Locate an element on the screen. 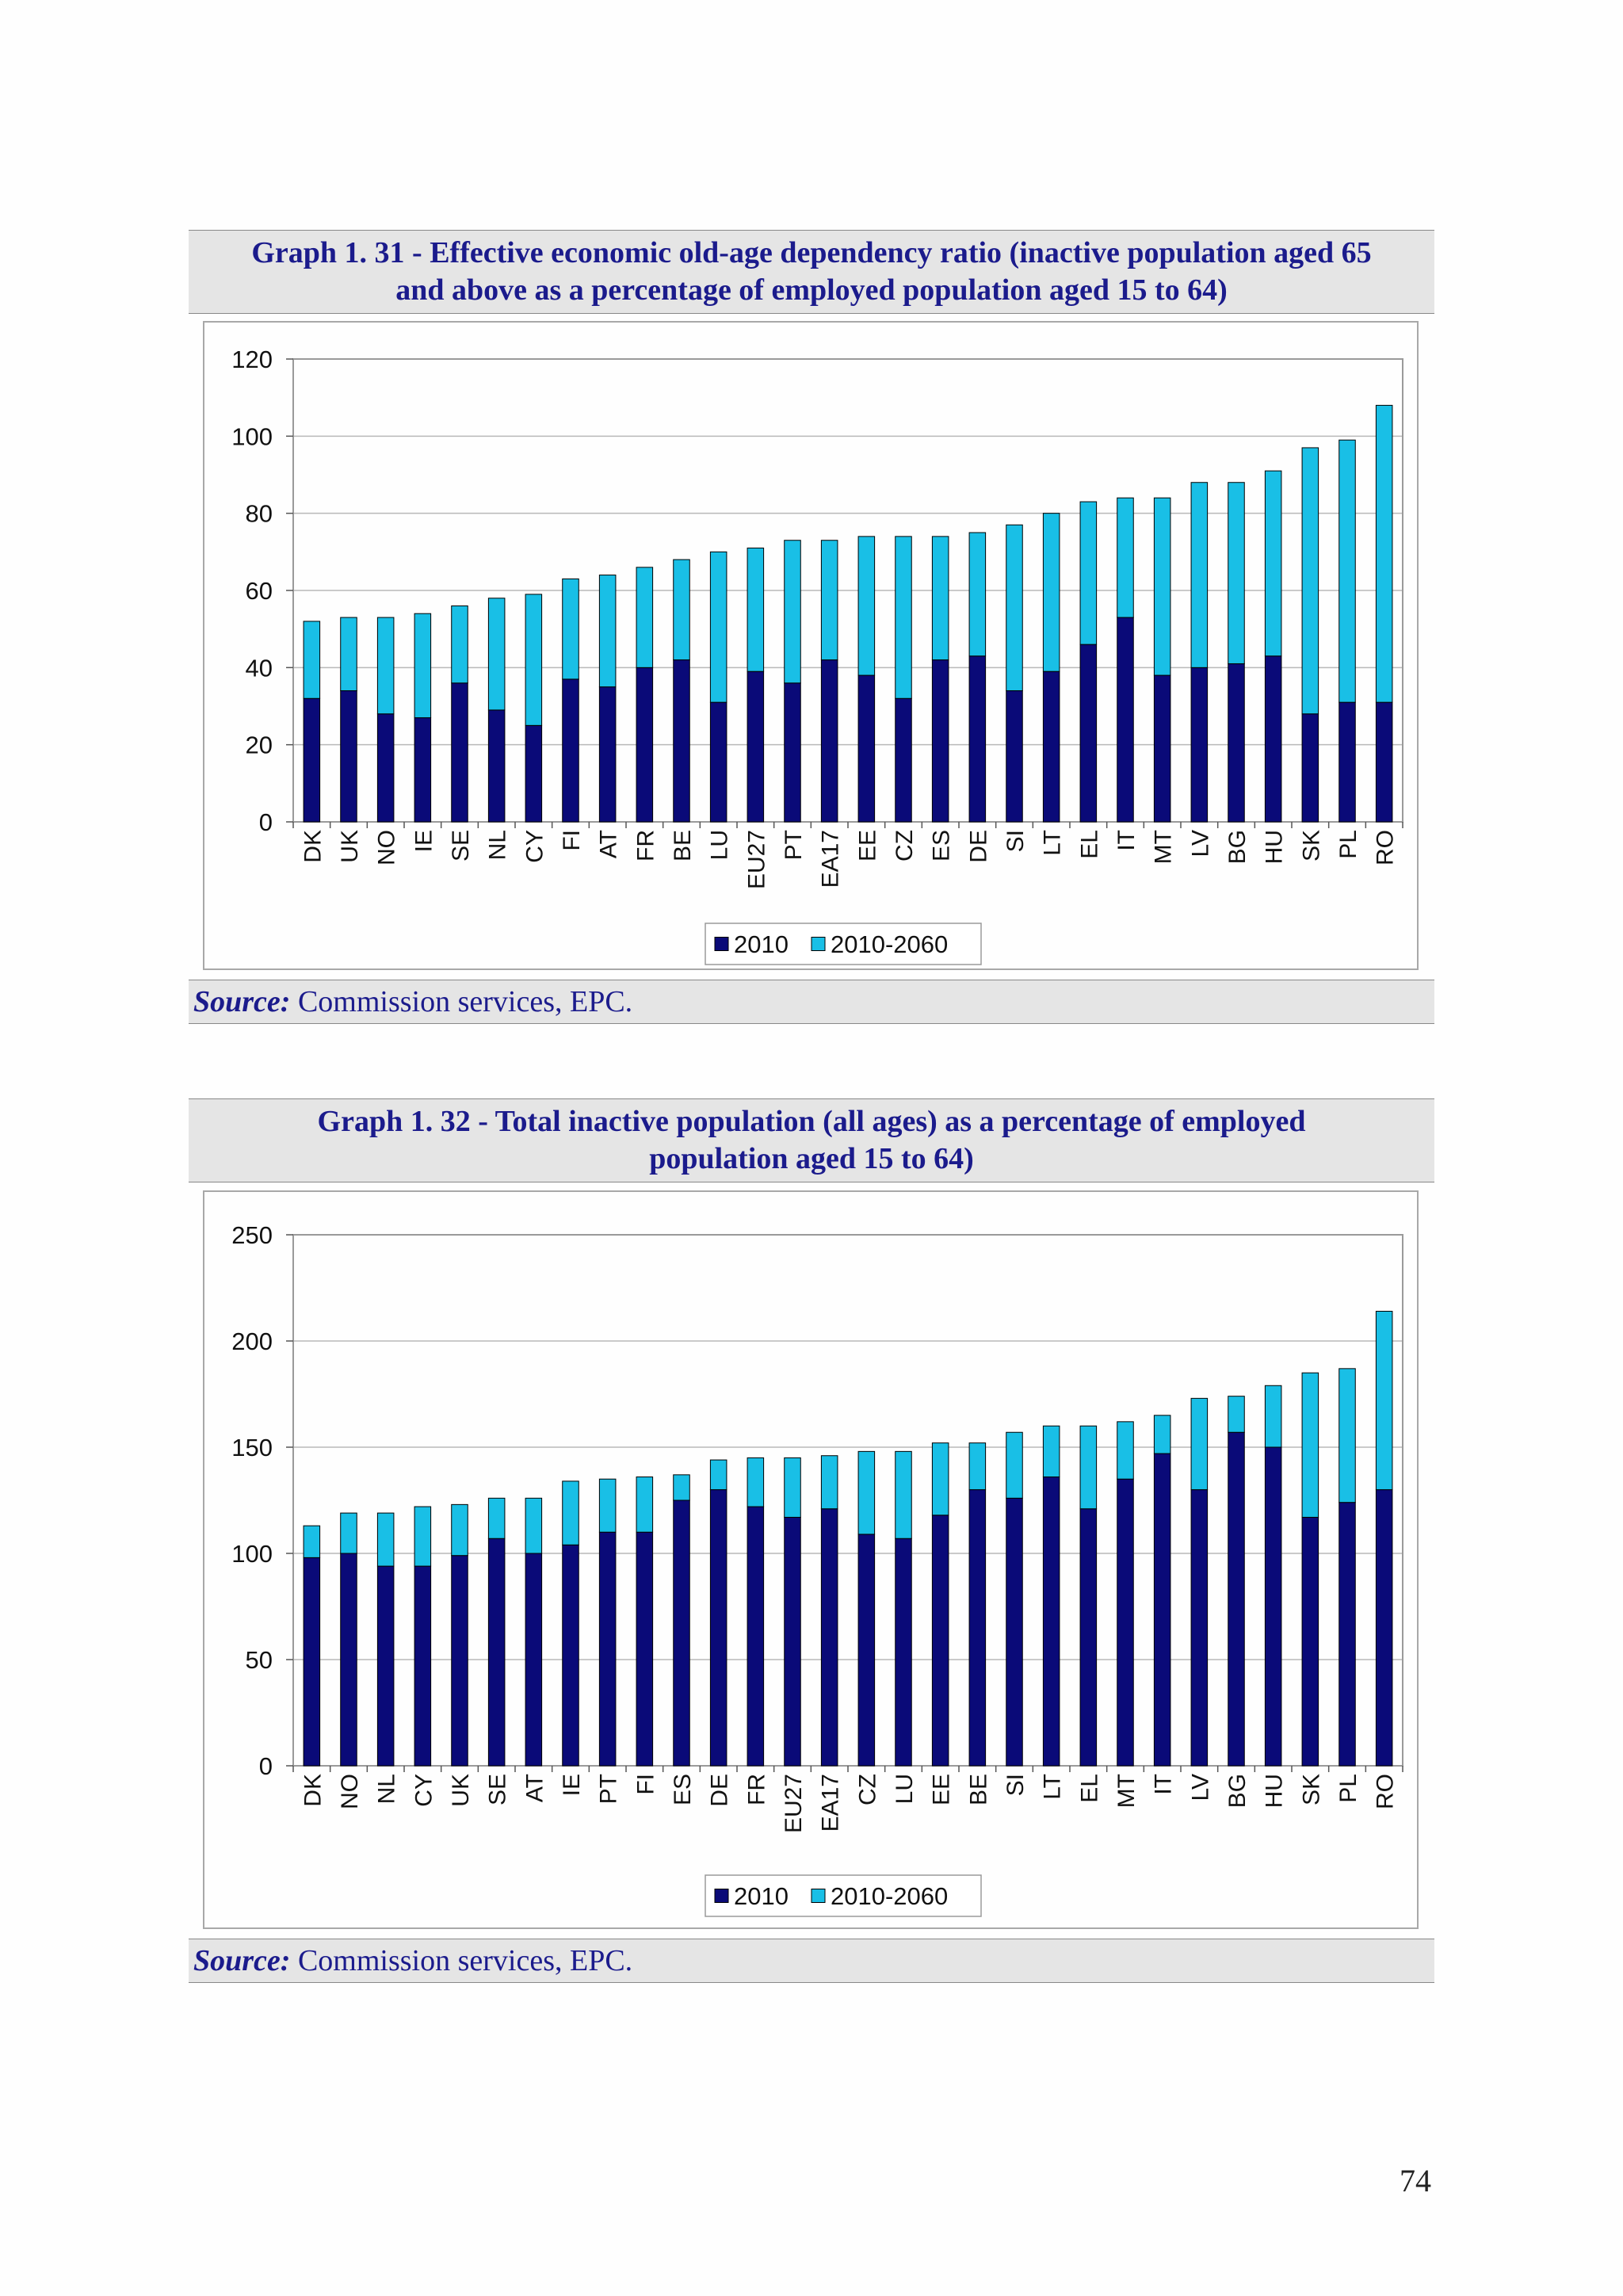 The image size is (1623, 2296). bar-2010-ee is located at coordinates (866, 748).